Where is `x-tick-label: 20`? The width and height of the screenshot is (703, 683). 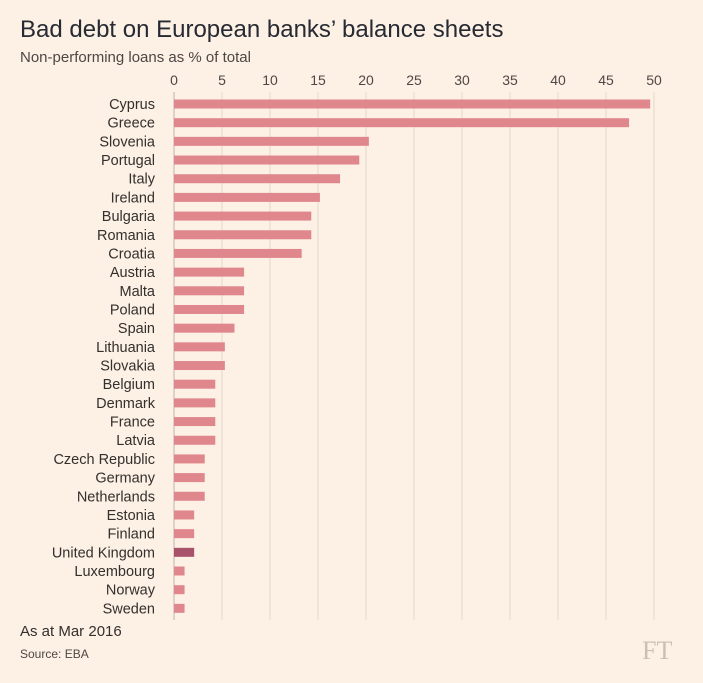 x-tick-label: 20 is located at coordinates (366, 80).